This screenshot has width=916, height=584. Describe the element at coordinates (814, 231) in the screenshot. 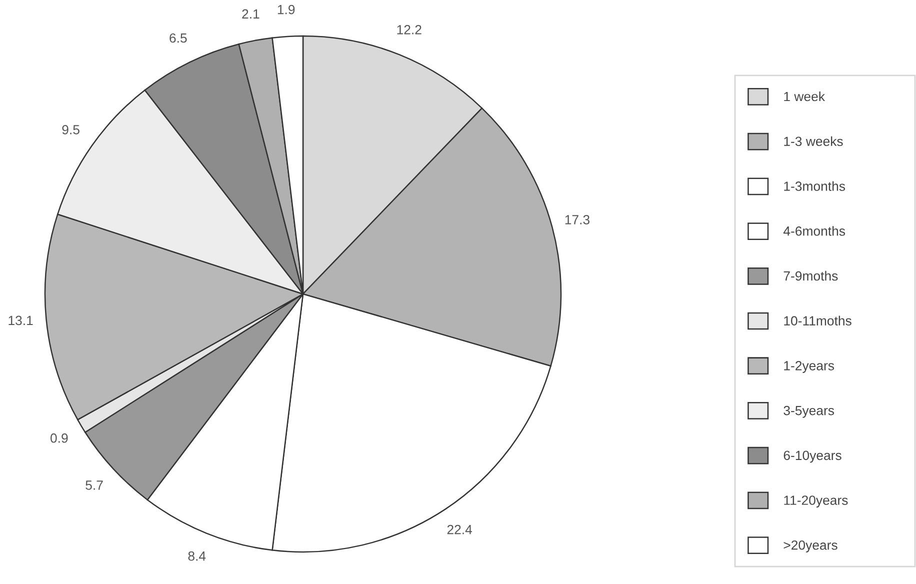

I see `legend-label: 4-6months` at that location.